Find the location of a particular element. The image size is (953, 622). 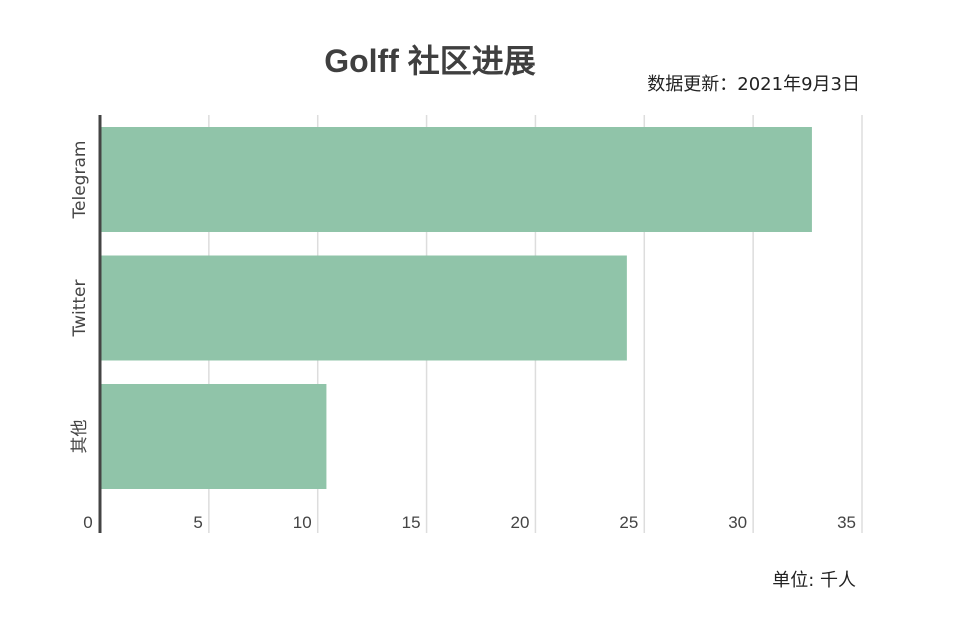

bar-Telegram is located at coordinates (456, 179).